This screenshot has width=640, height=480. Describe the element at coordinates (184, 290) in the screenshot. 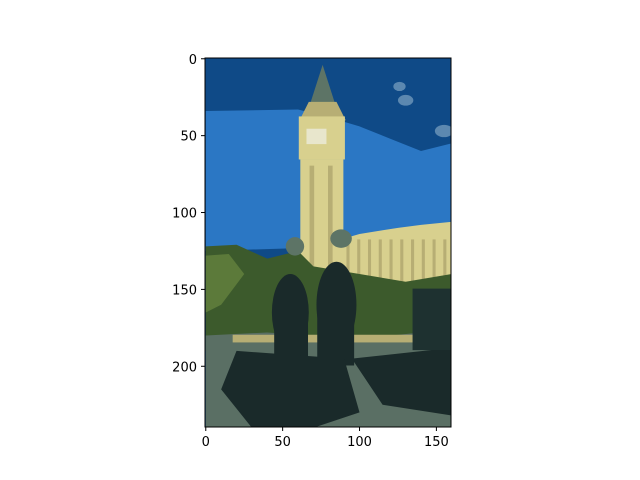

I see `y-tick-label: 150` at that location.